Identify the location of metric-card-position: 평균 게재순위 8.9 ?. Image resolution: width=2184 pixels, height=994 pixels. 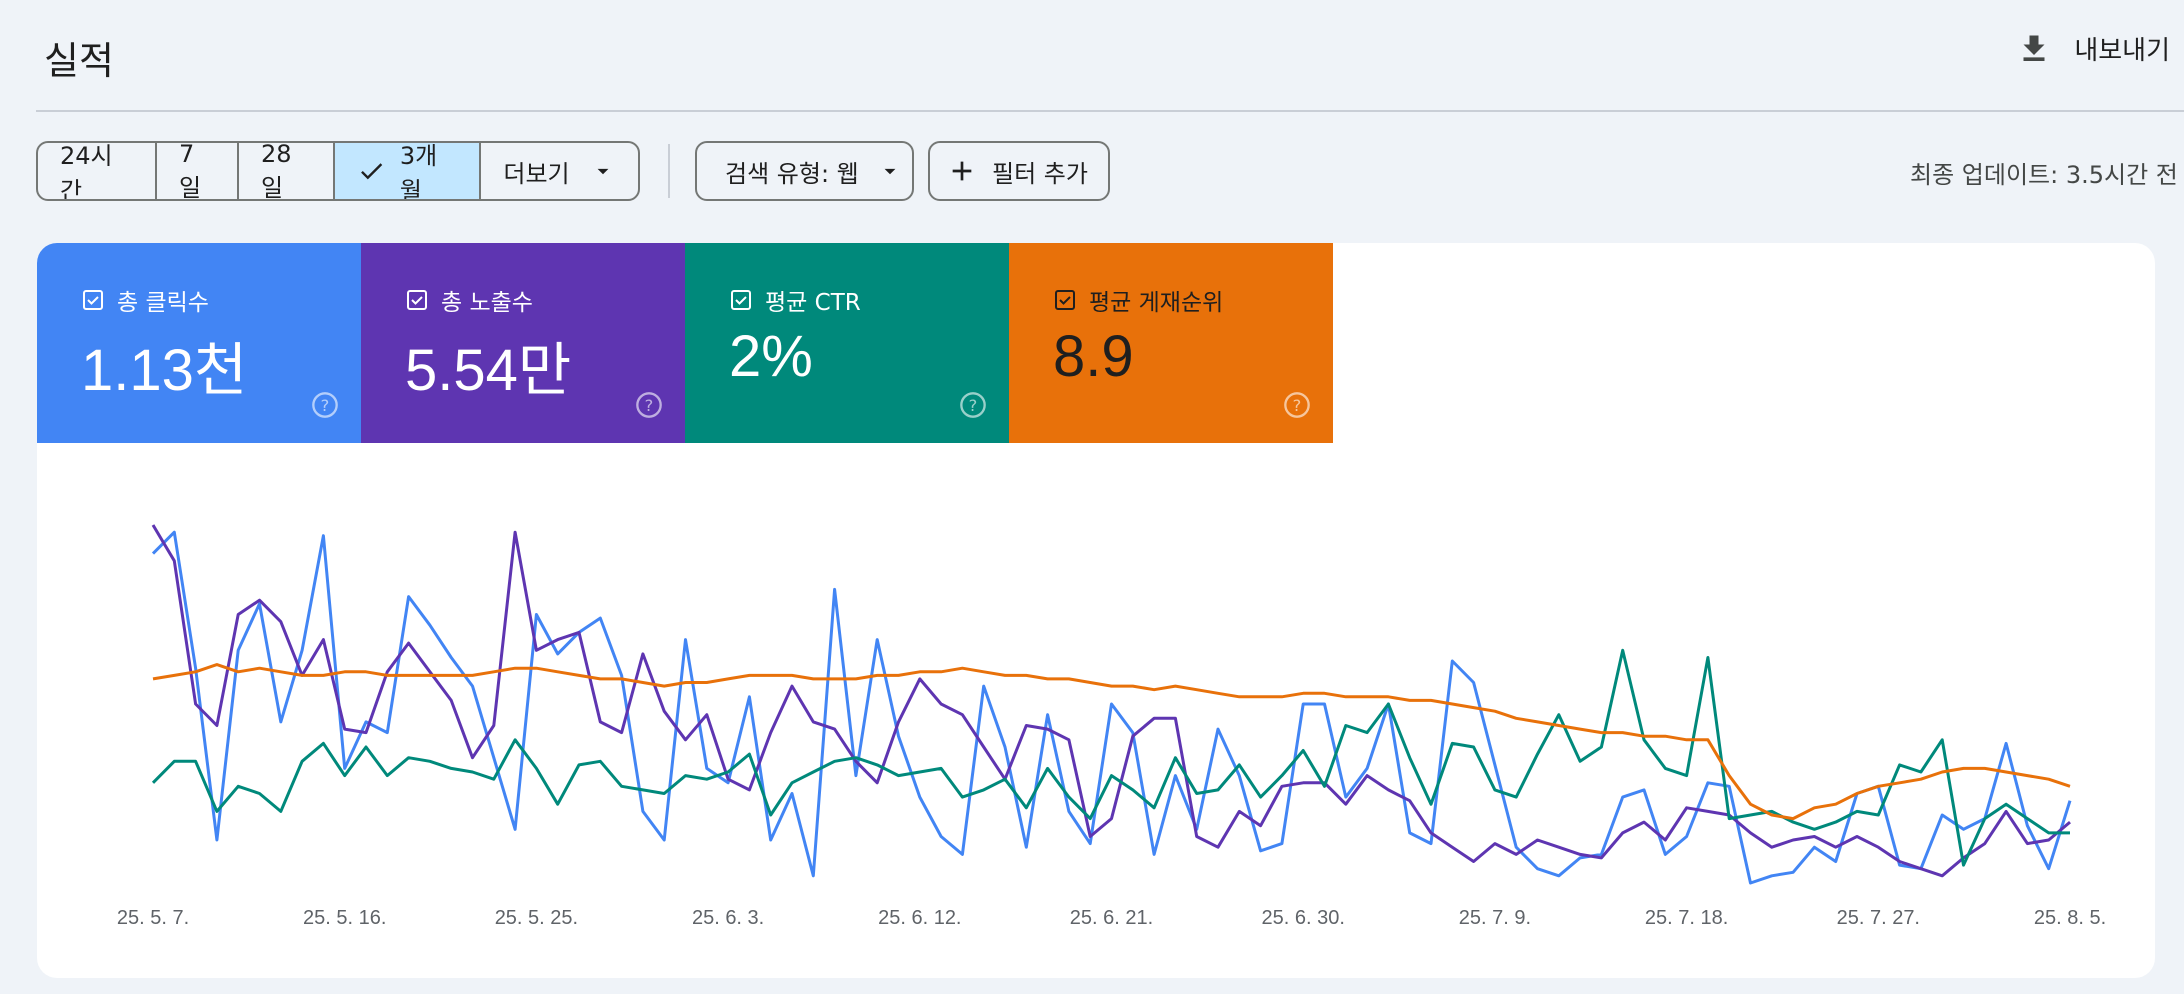
(1171, 343).